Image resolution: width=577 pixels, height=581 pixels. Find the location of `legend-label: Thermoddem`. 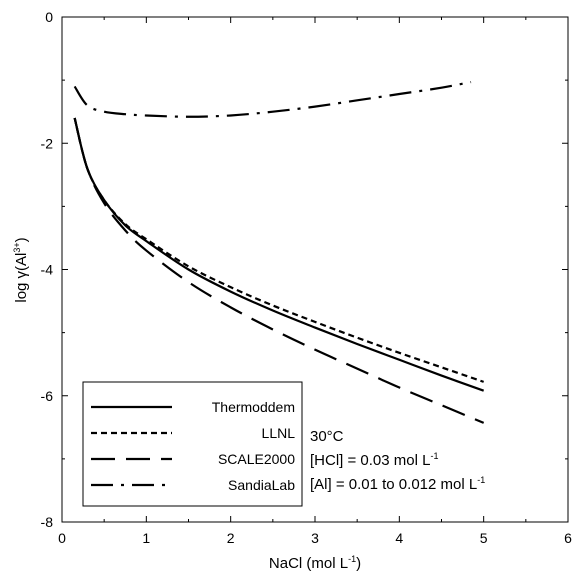

legend-label: Thermoddem is located at coordinates (253, 407).